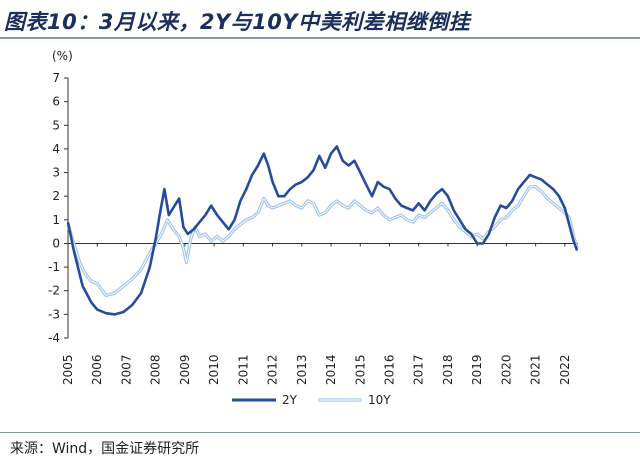 This screenshot has height=463, width=640. What do you see at coordinates (56, 173) in the screenshot?
I see `y-tick-label: 3` at bounding box center [56, 173].